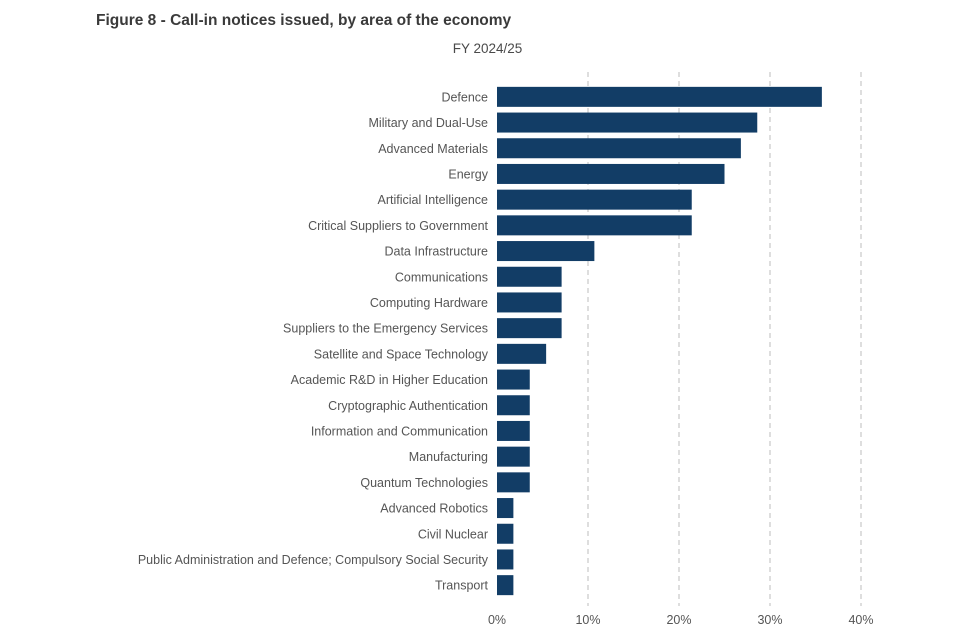 This screenshot has width=960, height=640. Describe the element at coordinates (462, 586) in the screenshot. I see `category-label: Transport` at that location.